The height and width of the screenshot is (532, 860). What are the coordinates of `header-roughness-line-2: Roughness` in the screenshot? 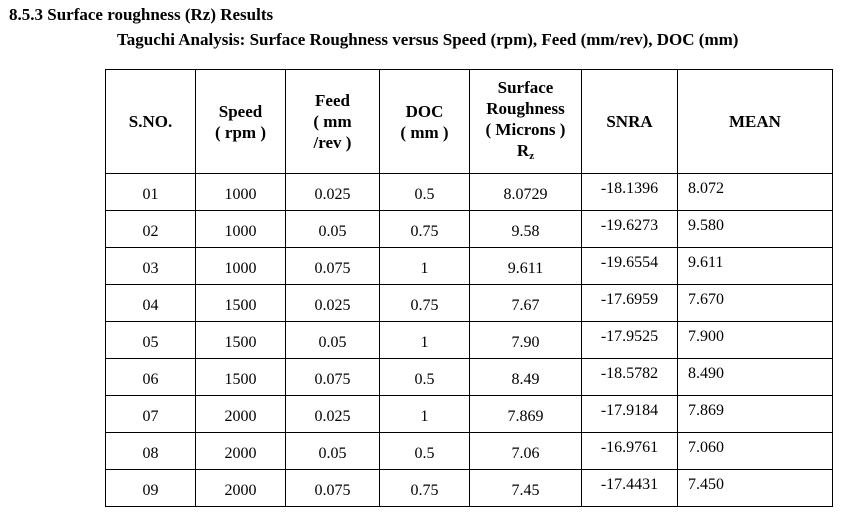 It's located at (525, 108).